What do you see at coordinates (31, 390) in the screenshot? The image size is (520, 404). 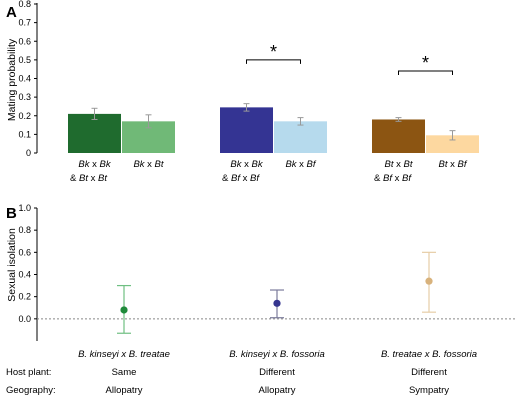 I see `geography-label: Geography:` at bounding box center [31, 390].